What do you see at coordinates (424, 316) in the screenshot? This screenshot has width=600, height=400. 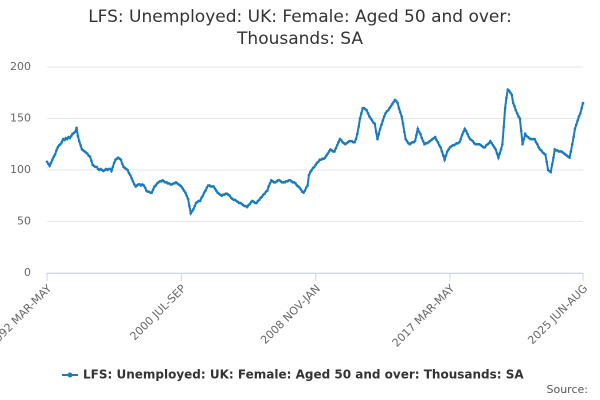 I see `x-tick-label: 2017 MAR-MAY` at bounding box center [424, 316].